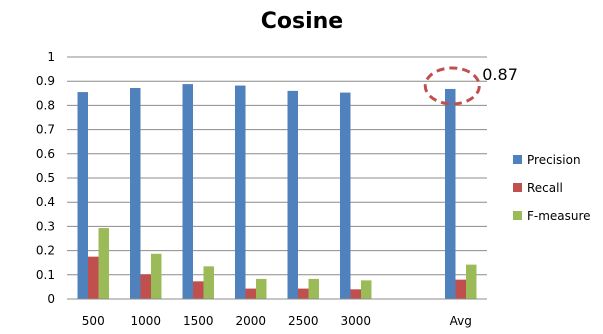  I want to click on x-tick-label: 2500, so click(303, 321).